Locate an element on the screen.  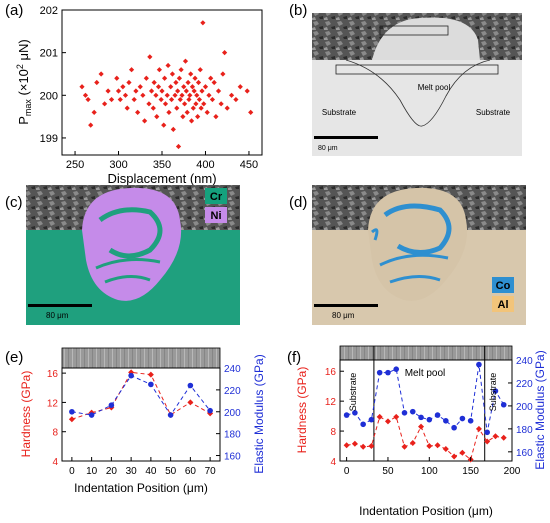
eds-c-scalebar-label: 80 μm is located at coordinates (57, 315).